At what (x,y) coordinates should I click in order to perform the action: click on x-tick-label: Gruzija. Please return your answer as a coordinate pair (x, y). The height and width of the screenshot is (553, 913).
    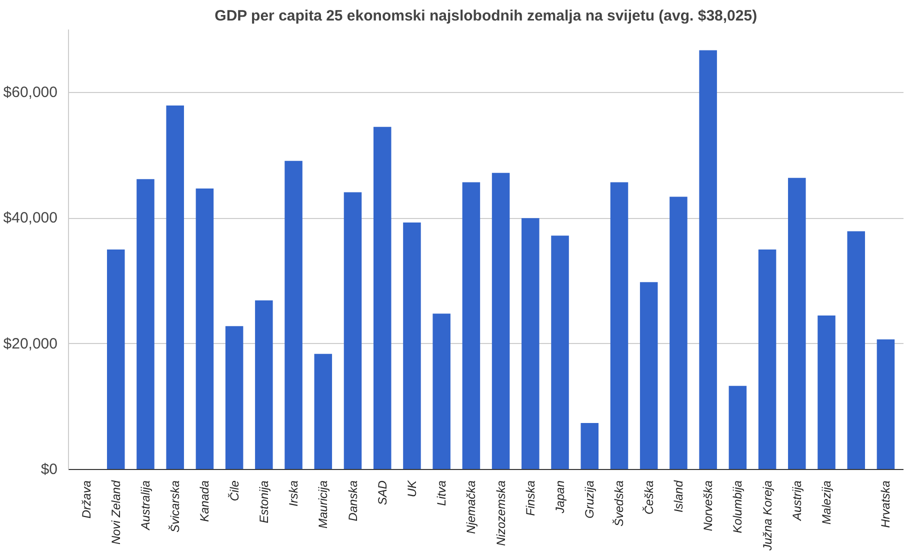
    Looking at the image, I should click on (589, 499).